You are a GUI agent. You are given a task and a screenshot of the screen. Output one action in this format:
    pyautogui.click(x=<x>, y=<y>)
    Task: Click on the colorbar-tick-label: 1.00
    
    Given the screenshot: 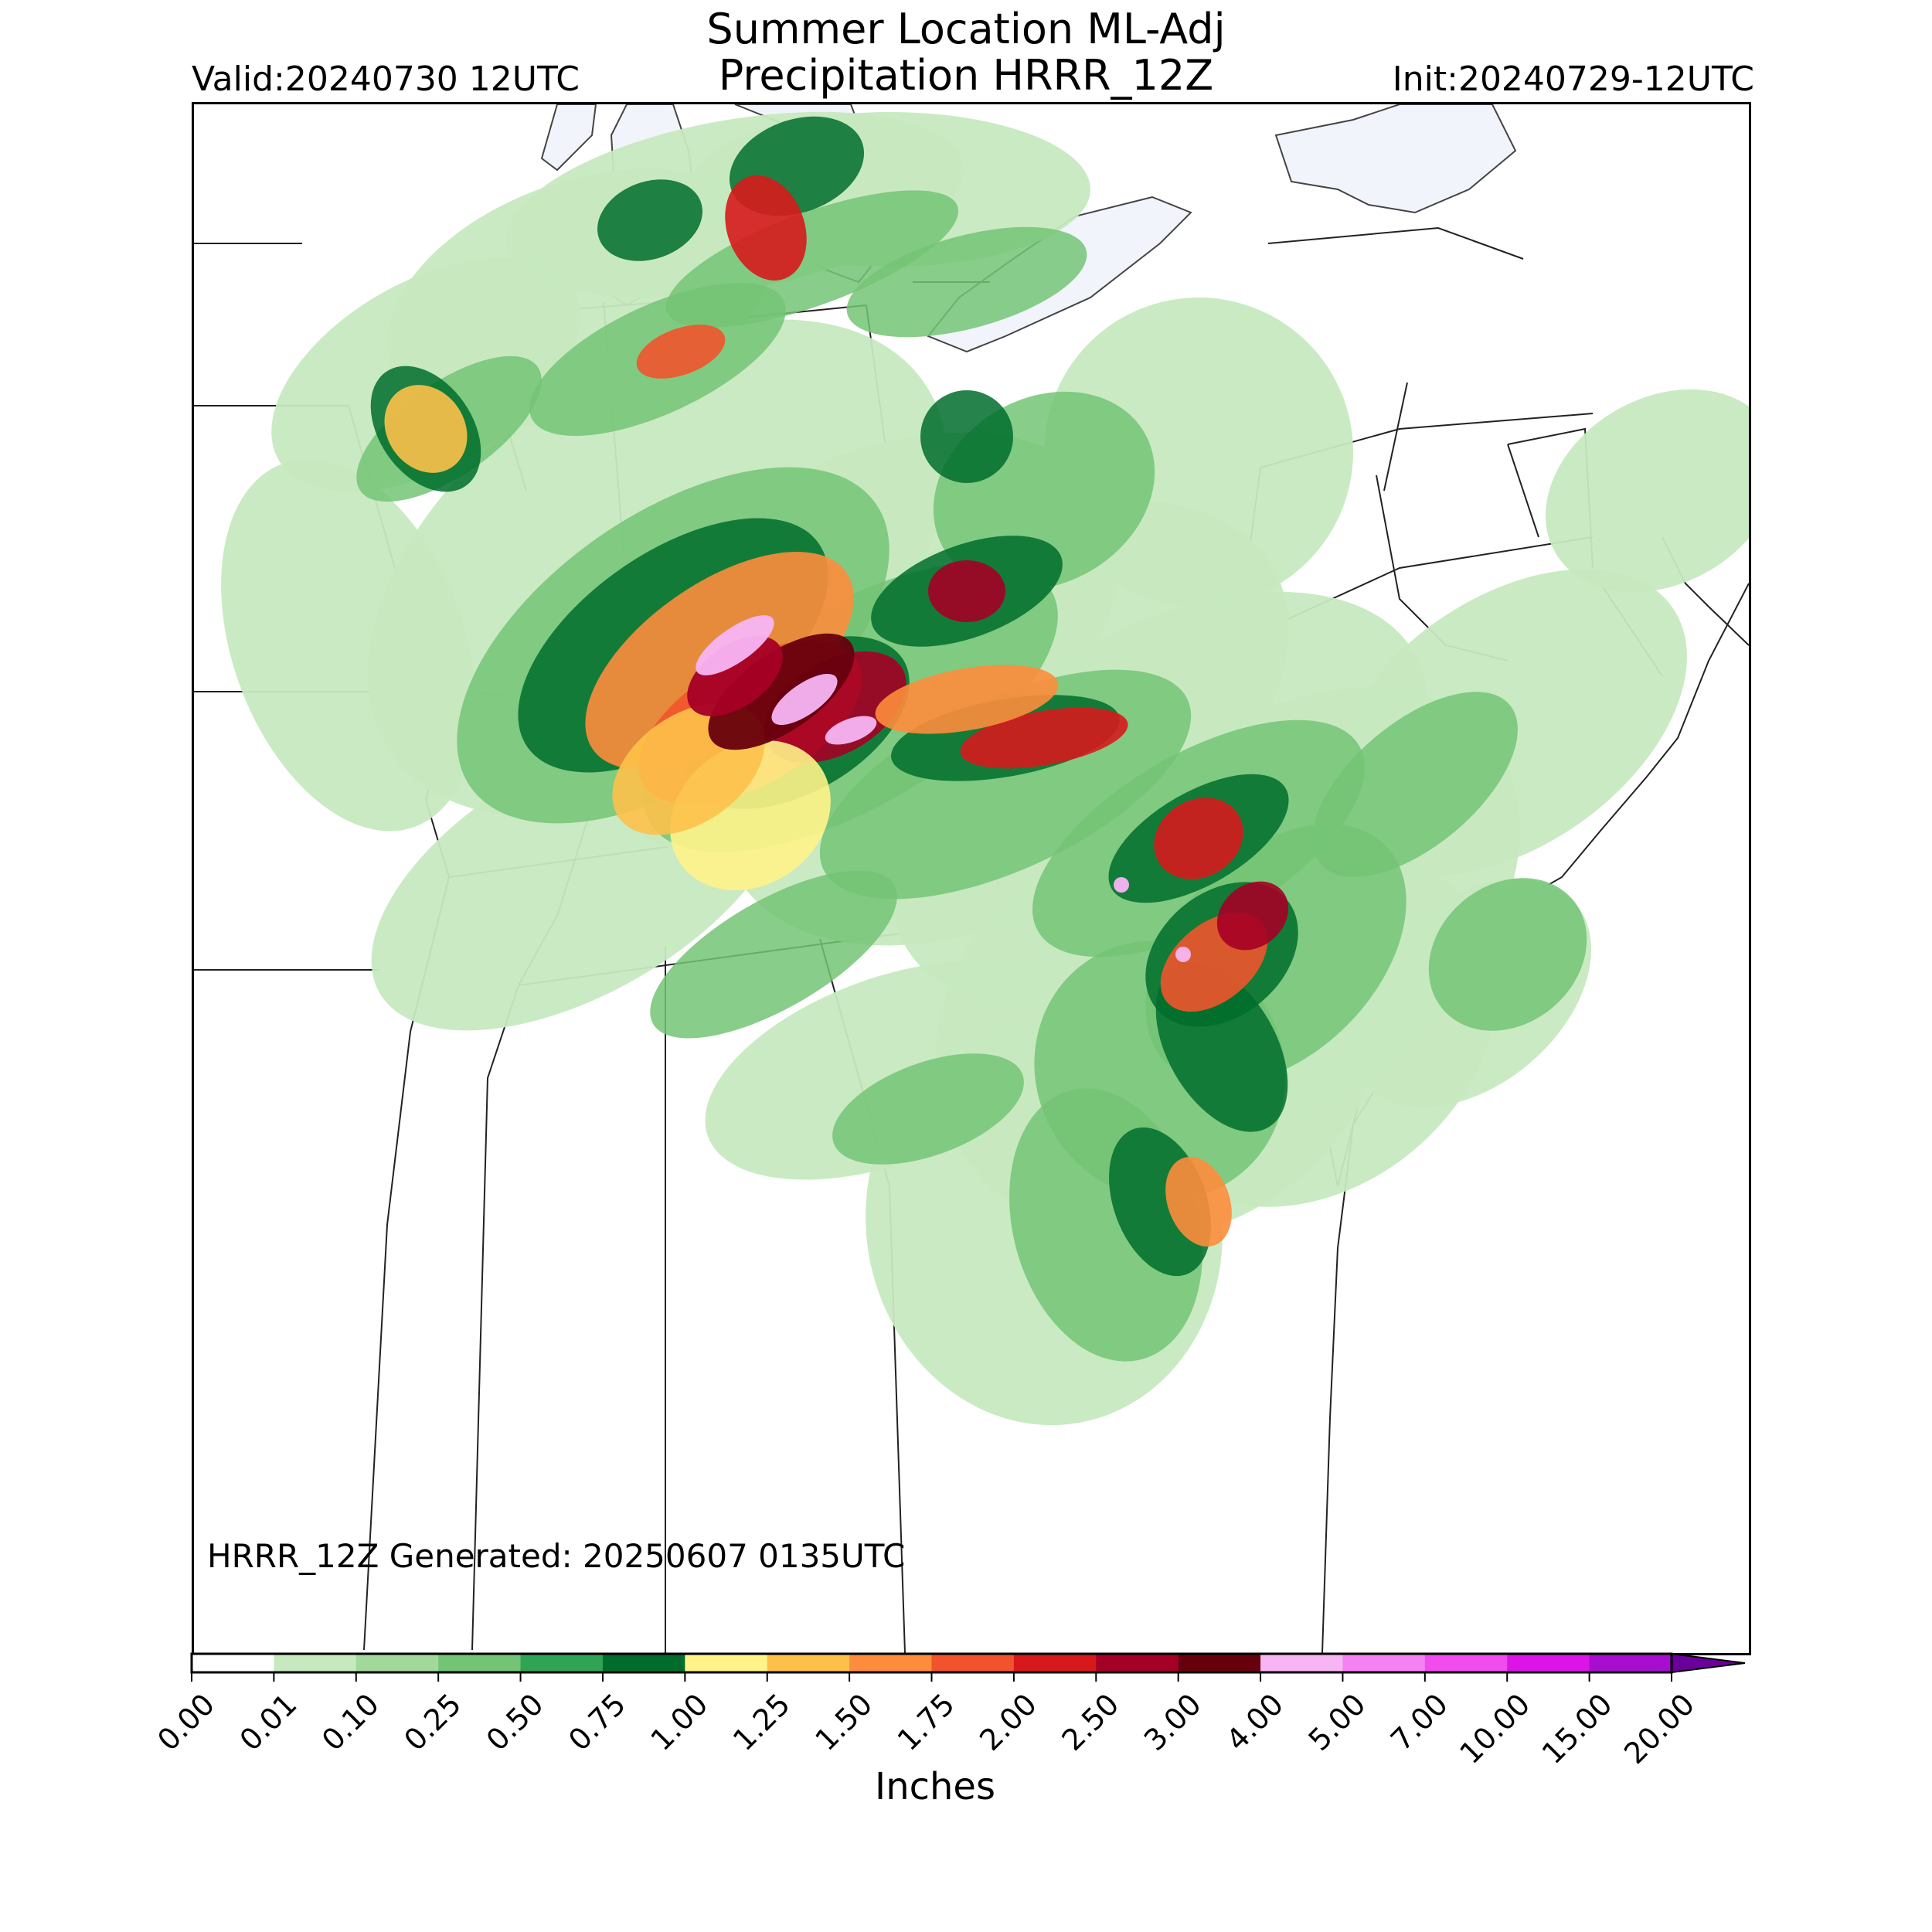 What is the action you would take?
    pyautogui.click(x=680, y=1722)
    